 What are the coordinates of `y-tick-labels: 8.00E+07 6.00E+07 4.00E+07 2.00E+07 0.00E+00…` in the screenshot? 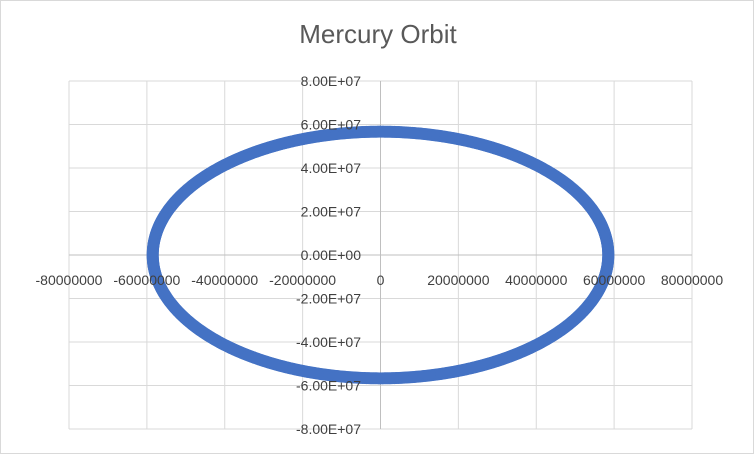 It's located at (328, 255).